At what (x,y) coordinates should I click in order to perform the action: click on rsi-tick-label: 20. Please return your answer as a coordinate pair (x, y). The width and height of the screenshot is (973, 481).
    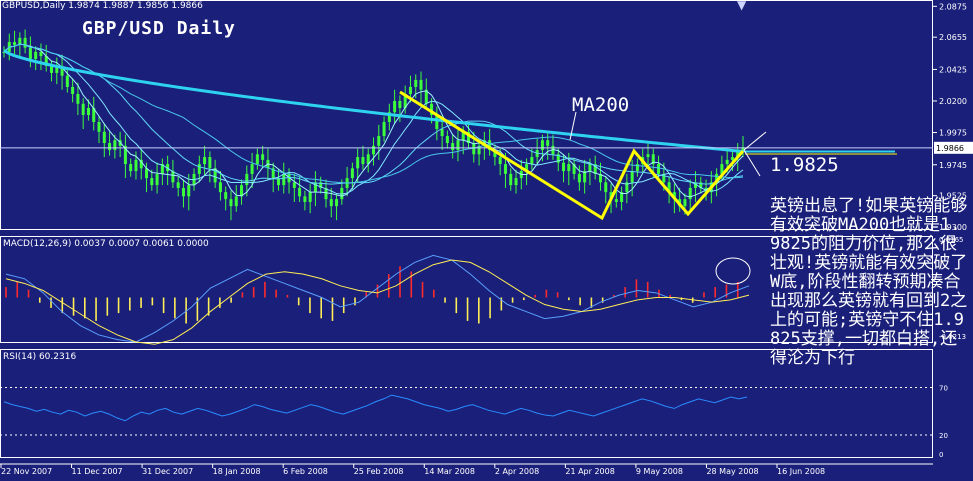
    Looking at the image, I should click on (943, 436).